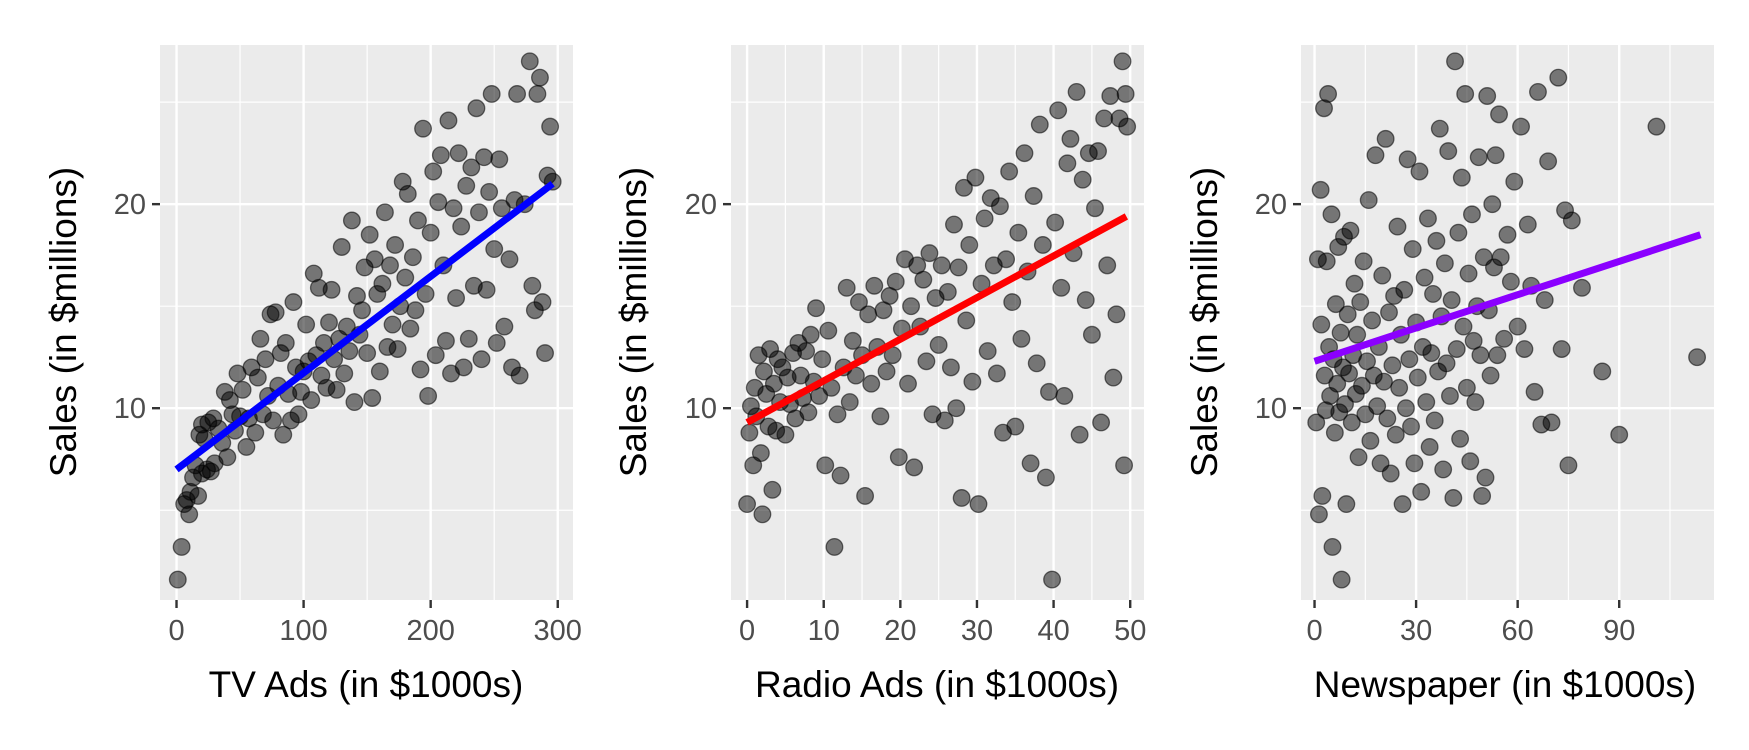 Image resolution: width=1749 pixels, height=750 pixels. What do you see at coordinates (1314, 631) in the screenshot?
I see `newspaper-x-tick-label: 0` at bounding box center [1314, 631].